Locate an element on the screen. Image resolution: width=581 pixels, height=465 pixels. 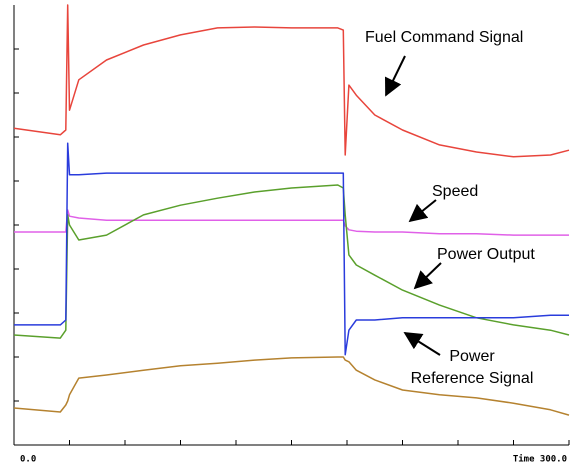
annotation: Reference Signal is located at coordinates (472, 378).